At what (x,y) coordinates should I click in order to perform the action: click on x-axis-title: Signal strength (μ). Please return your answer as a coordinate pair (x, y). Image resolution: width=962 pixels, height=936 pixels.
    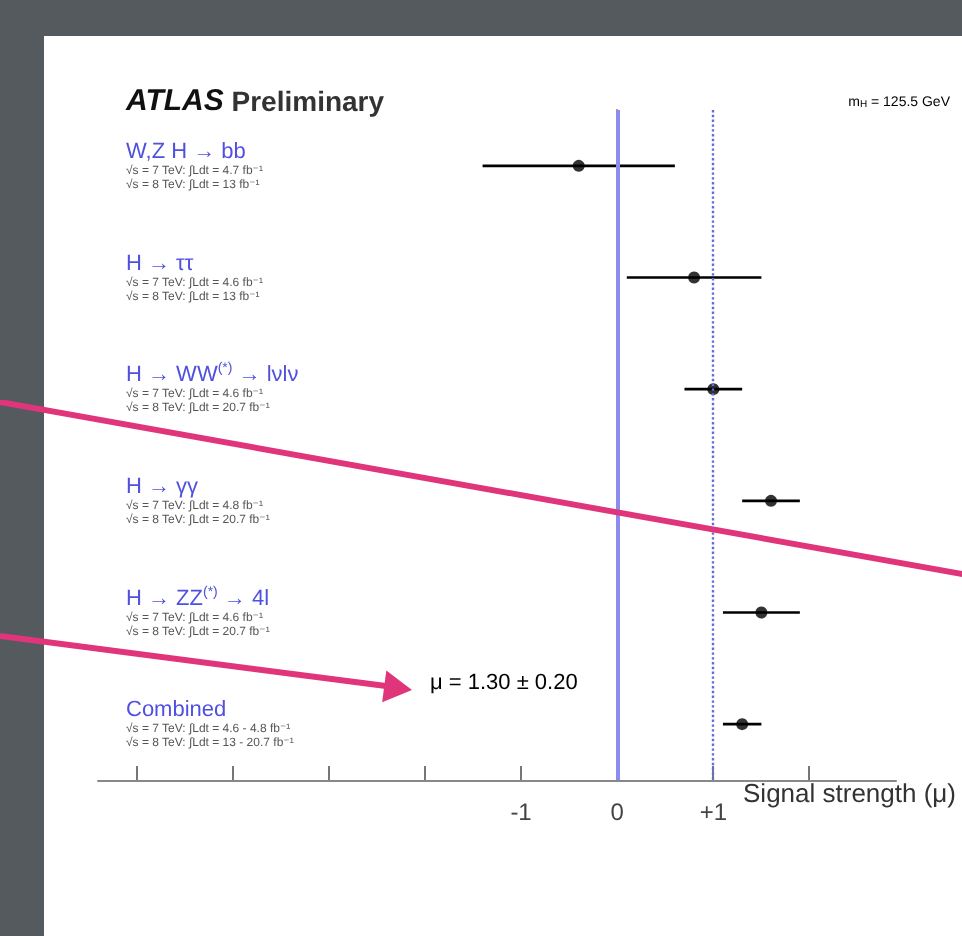
    Looking at the image, I should click on (849, 793).